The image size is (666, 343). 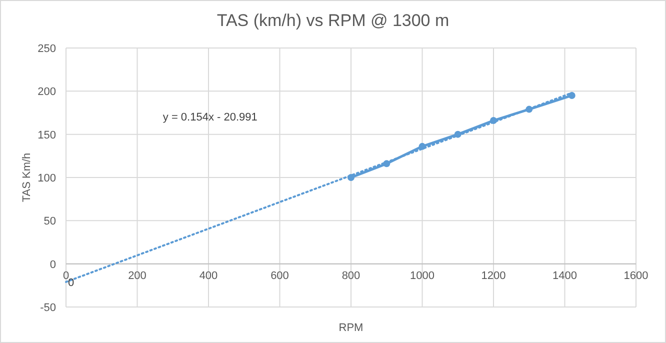 What do you see at coordinates (279, 276) in the screenshot?
I see `x-tick-label: 600` at bounding box center [279, 276].